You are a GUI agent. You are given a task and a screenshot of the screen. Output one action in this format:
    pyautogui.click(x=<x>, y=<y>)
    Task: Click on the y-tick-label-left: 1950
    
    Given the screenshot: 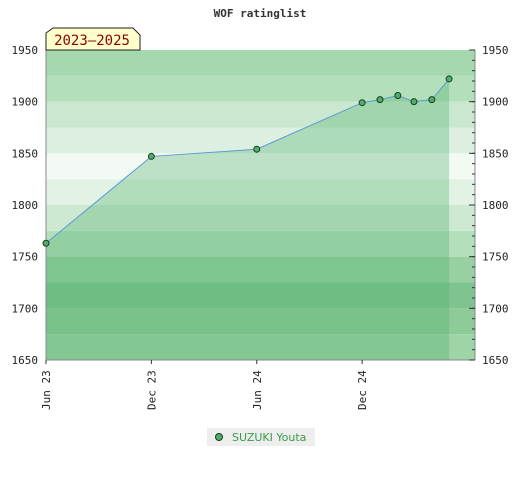 What is the action you would take?
    pyautogui.click(x=25, y=50)
    